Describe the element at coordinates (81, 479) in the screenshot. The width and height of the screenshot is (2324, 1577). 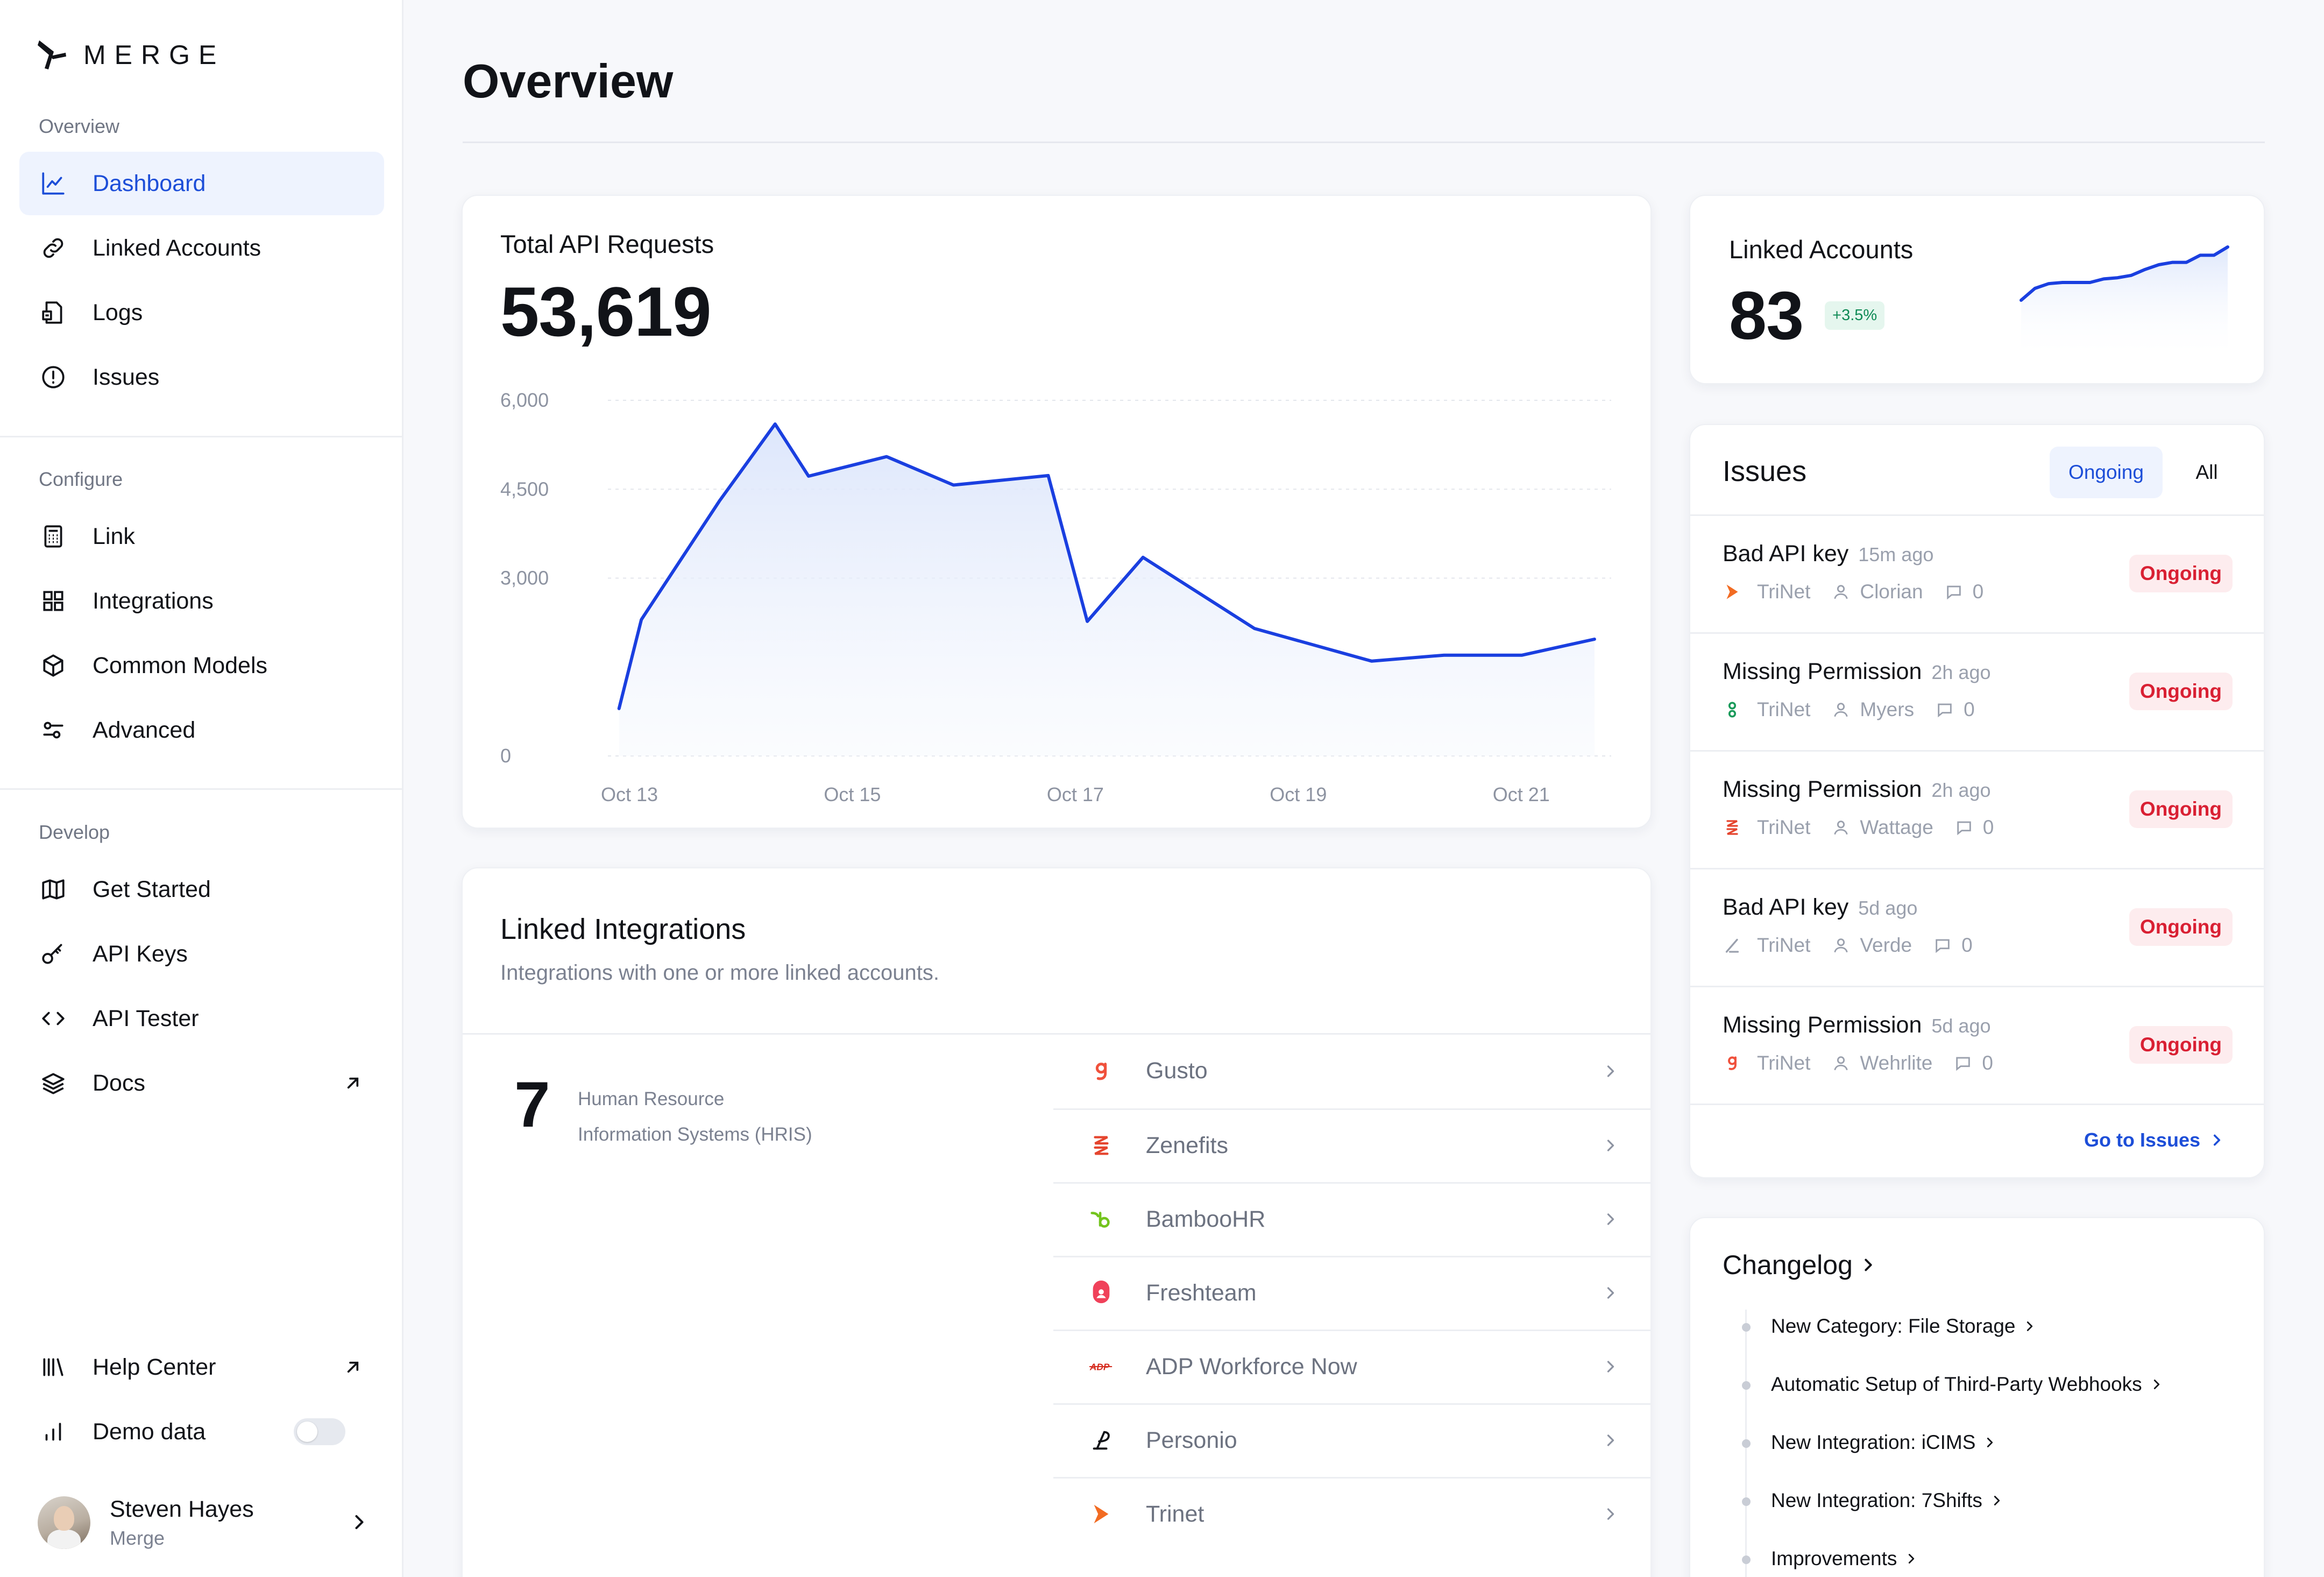
I see `section-label-configure: Configure` at that location.